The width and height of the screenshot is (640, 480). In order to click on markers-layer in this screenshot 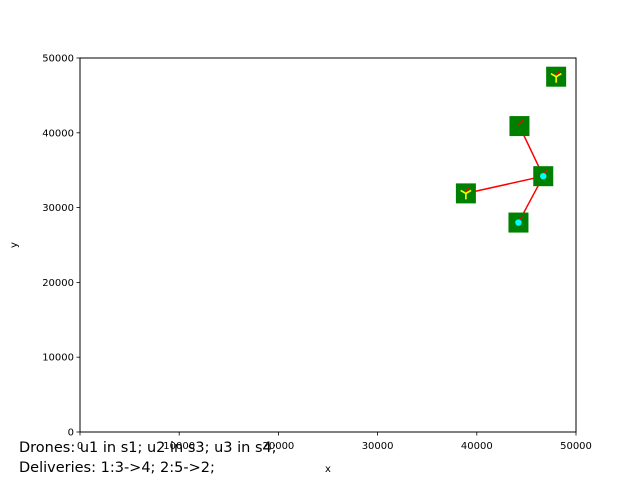, I will do `click(511, 149)`.